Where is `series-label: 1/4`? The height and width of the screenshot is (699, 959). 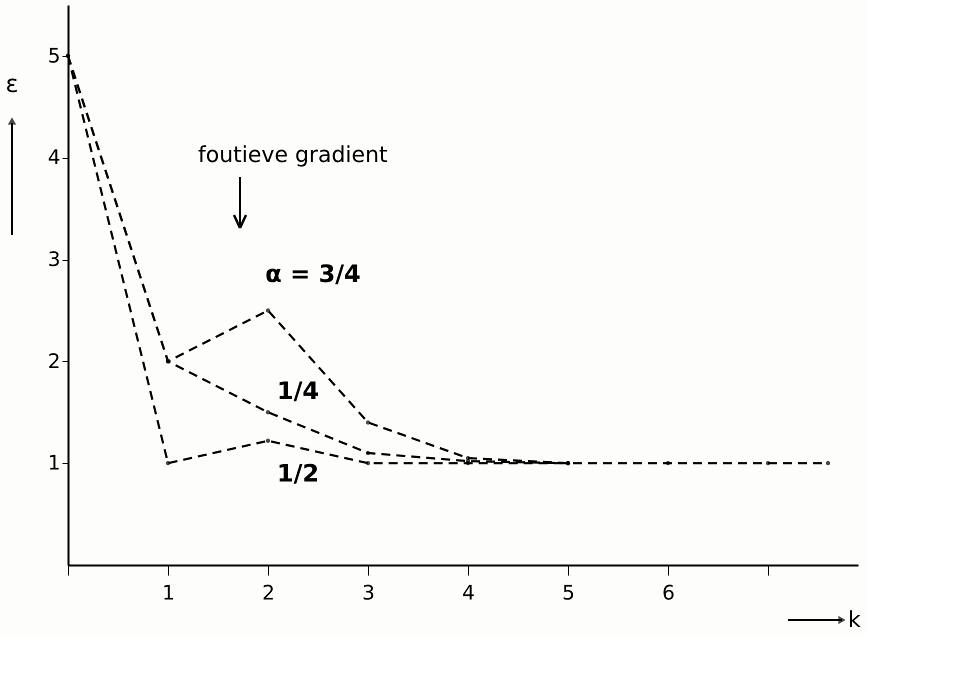
series-label: 1/4 is located at coordinates (298, 390).